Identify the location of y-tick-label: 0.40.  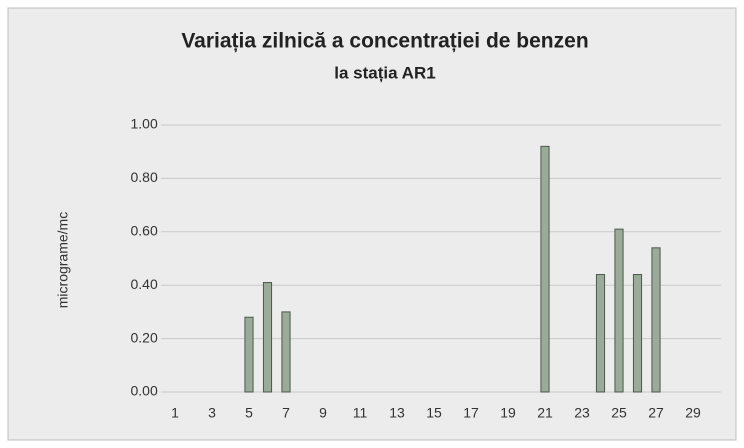
(144, 284).